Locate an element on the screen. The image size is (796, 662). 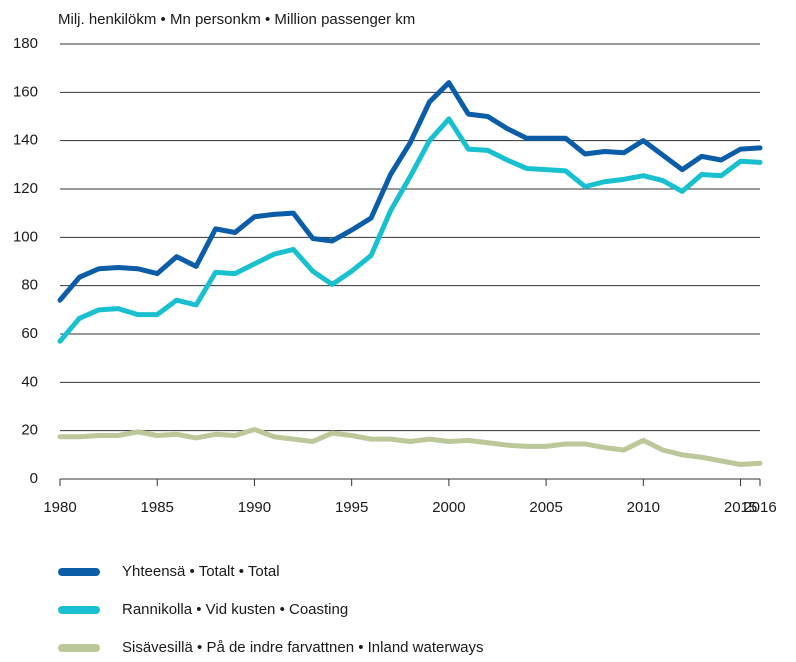
y-tick-label: 180 is located at coordinates (25, 43).